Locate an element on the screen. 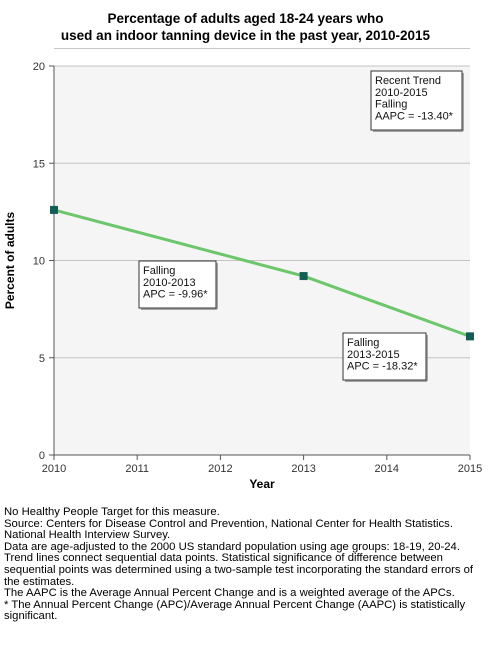 The height and width of the screenshot is (646, 491). y-tick-label-20: 20 is located at coordinates (39, 67).